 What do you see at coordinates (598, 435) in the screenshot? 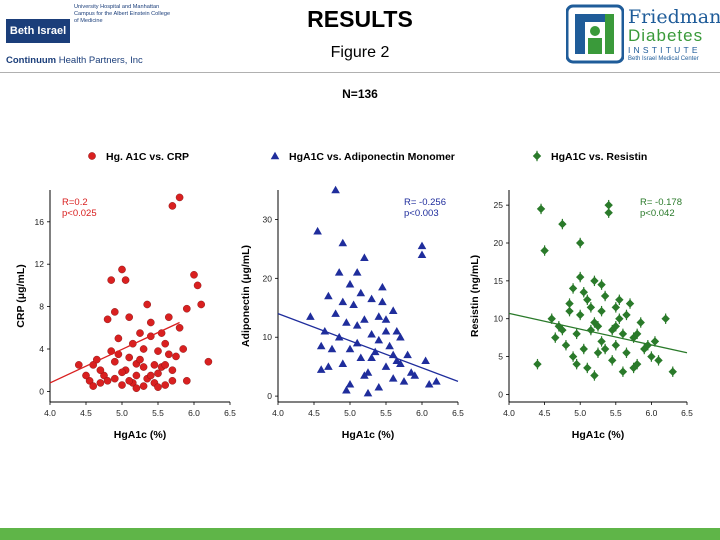
I see `chart3-x-axis-label: HgA1c (%)` at bounding box center [598, 435].